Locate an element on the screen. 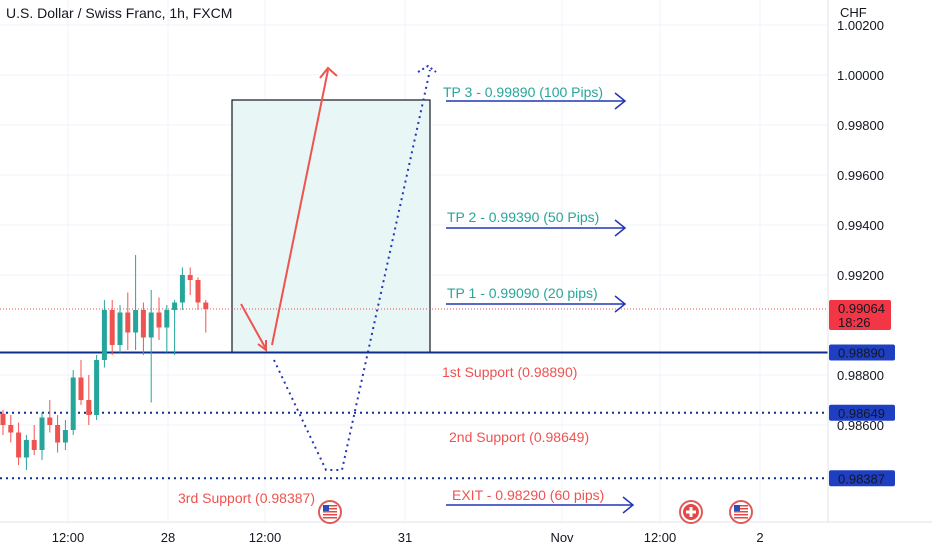  tp2-arrow-head is located at coordinates (620, 228).